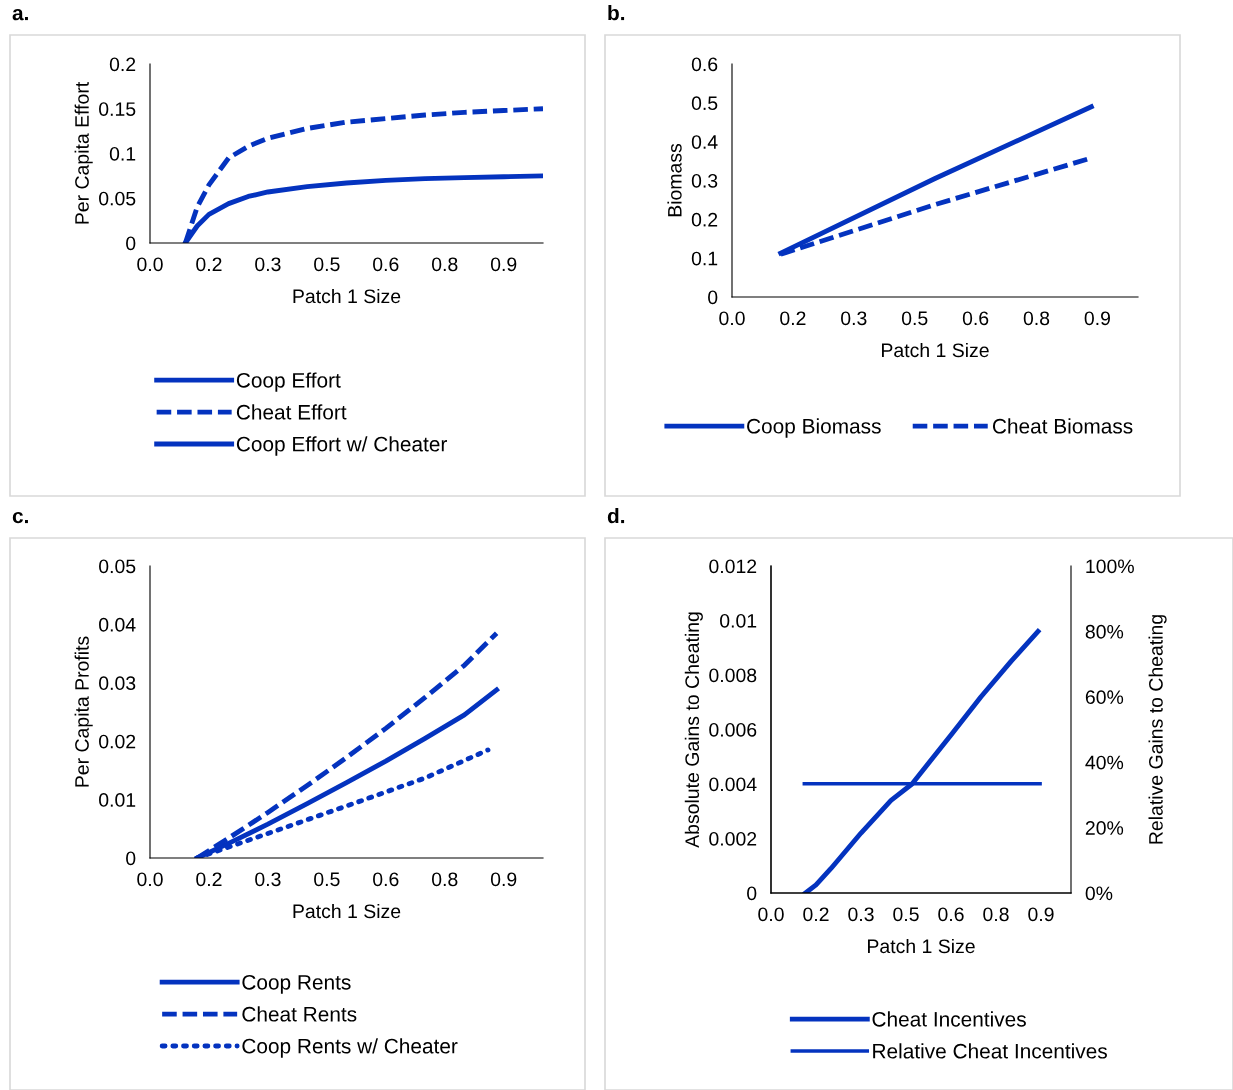 This screenshot has height=1090, width=1233. What do you see at coordinates (704, 103) in the screenshot?
I see `y-tick-label: 0.5` at bounding box center [704, 103].